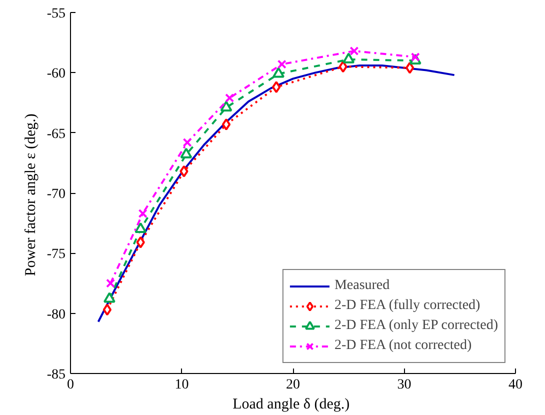 This screenshot has height=415, width=545. Describe the element at coordinates (56, 375) in the screenshot. I see `y-tick-label: -85` at that location.